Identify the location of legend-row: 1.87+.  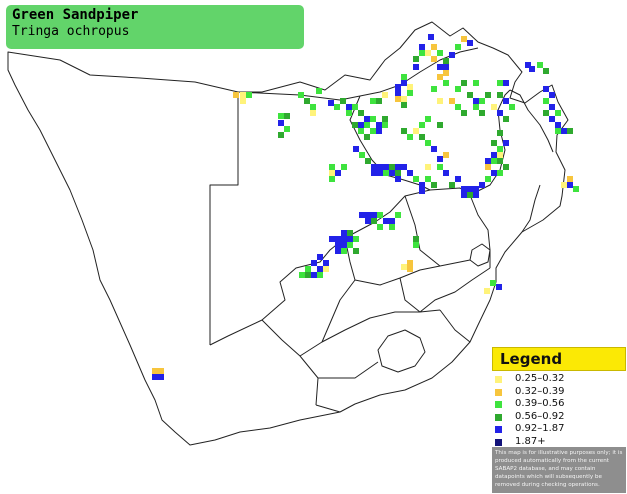
(559, 443).